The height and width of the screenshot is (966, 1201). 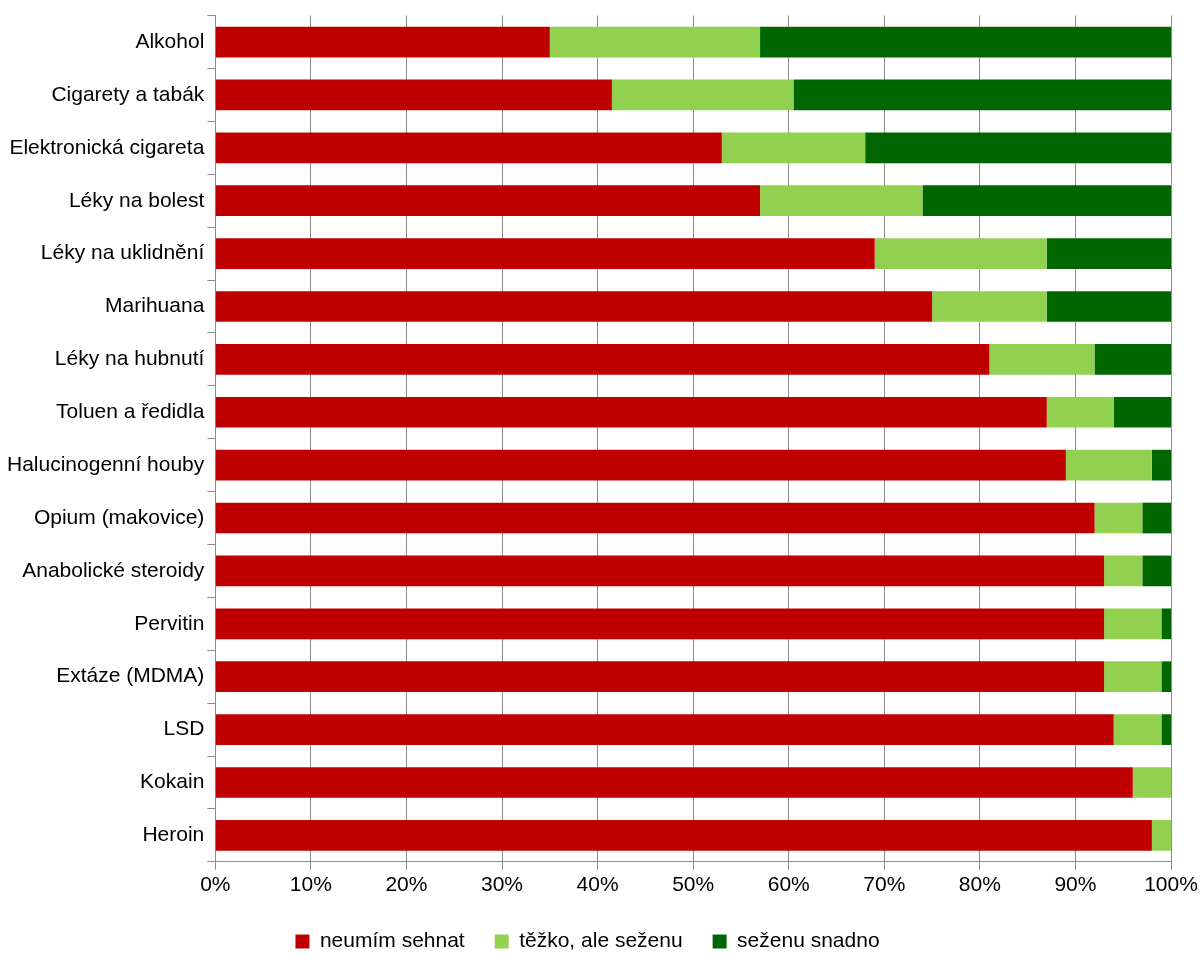 What do you see at coordinates (184, 728) in the screenshot?
I see `y-tick-label: LSD` at bounding box center [184, 728].